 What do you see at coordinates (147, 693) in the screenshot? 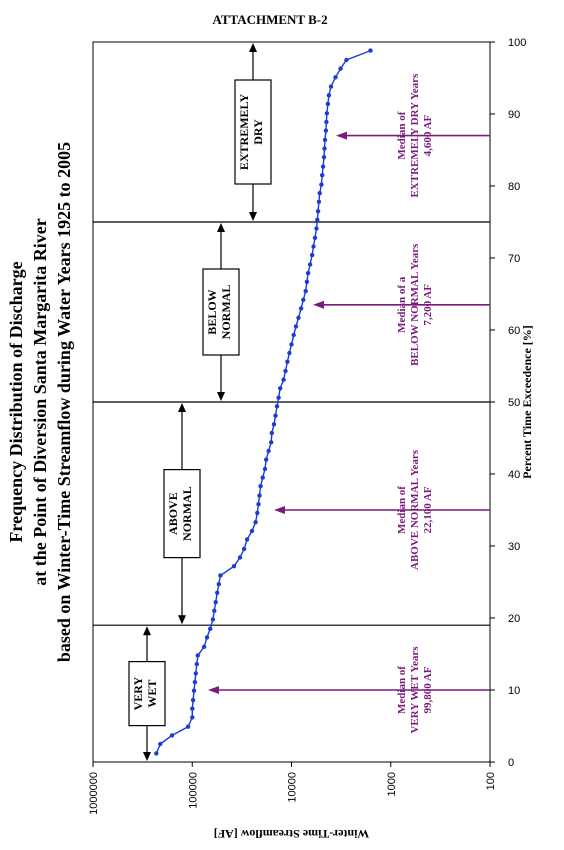
I see `category-very-wet: VERY WET` at bounding box center [147, 693].